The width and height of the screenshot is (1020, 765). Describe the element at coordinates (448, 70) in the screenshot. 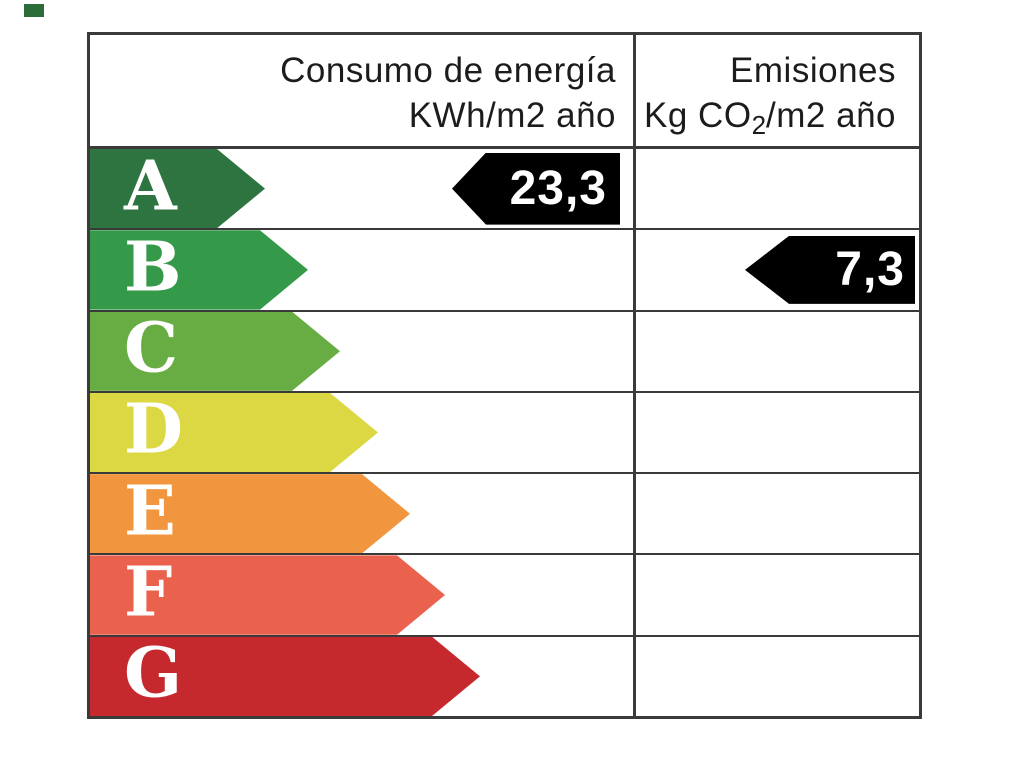

I see `consumption-header-line1: Consumo de energía` at that location.